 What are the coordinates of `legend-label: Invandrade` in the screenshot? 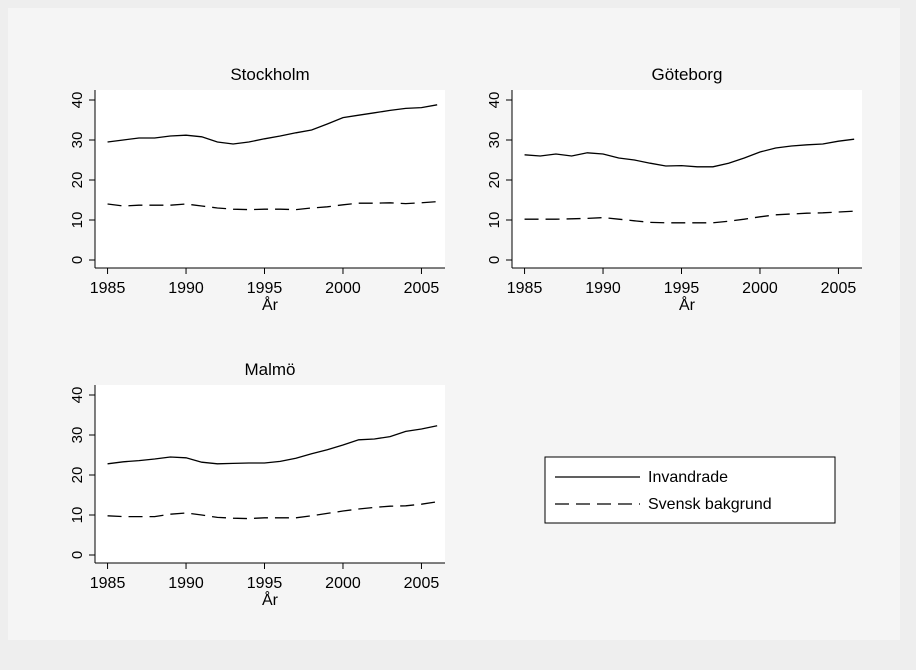 It's located at (688, 477).